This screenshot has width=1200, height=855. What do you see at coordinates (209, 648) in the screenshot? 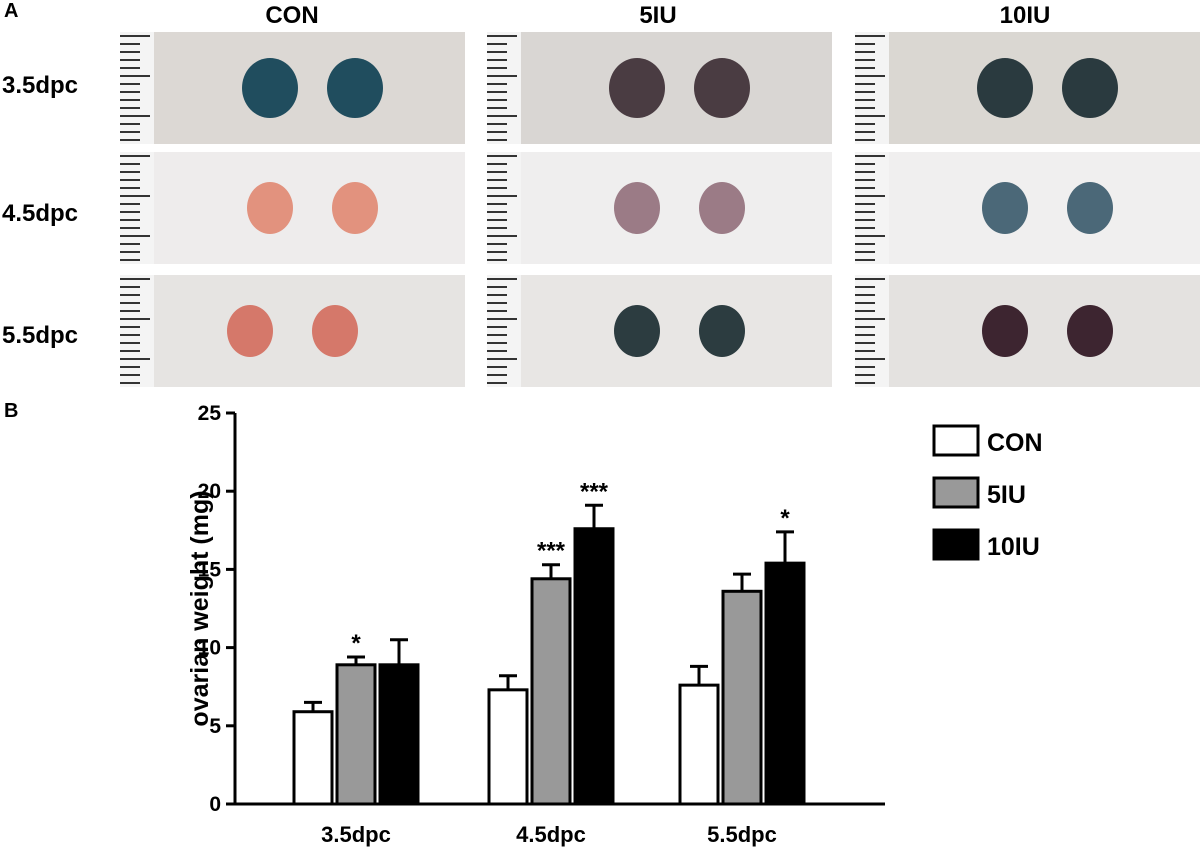
I see `y-tick-label: 10` at bounding box center [209, 648].